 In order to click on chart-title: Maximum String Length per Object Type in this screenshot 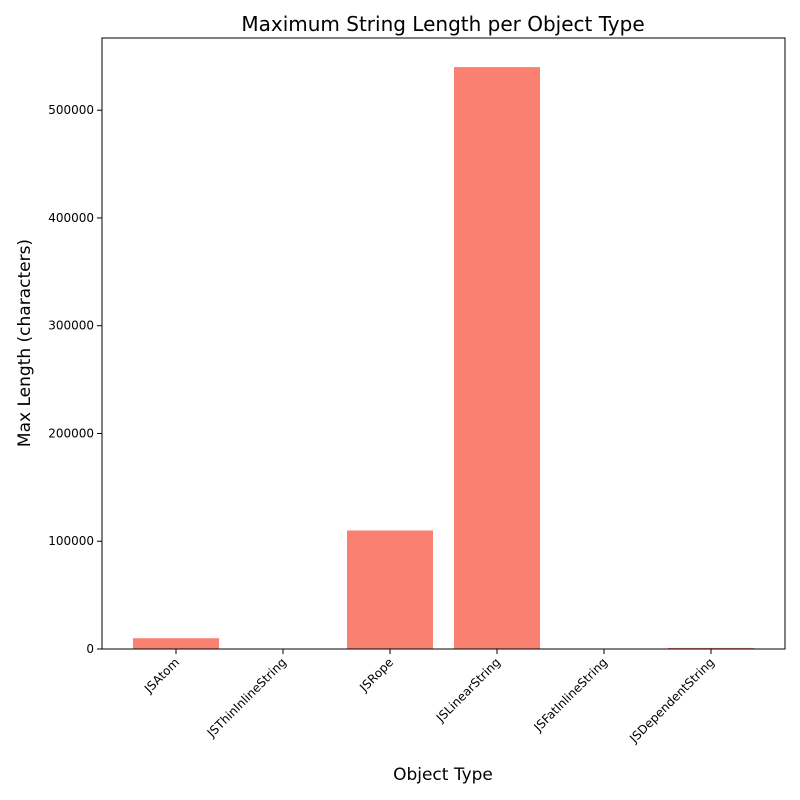, I will do `click(442, 24)`.